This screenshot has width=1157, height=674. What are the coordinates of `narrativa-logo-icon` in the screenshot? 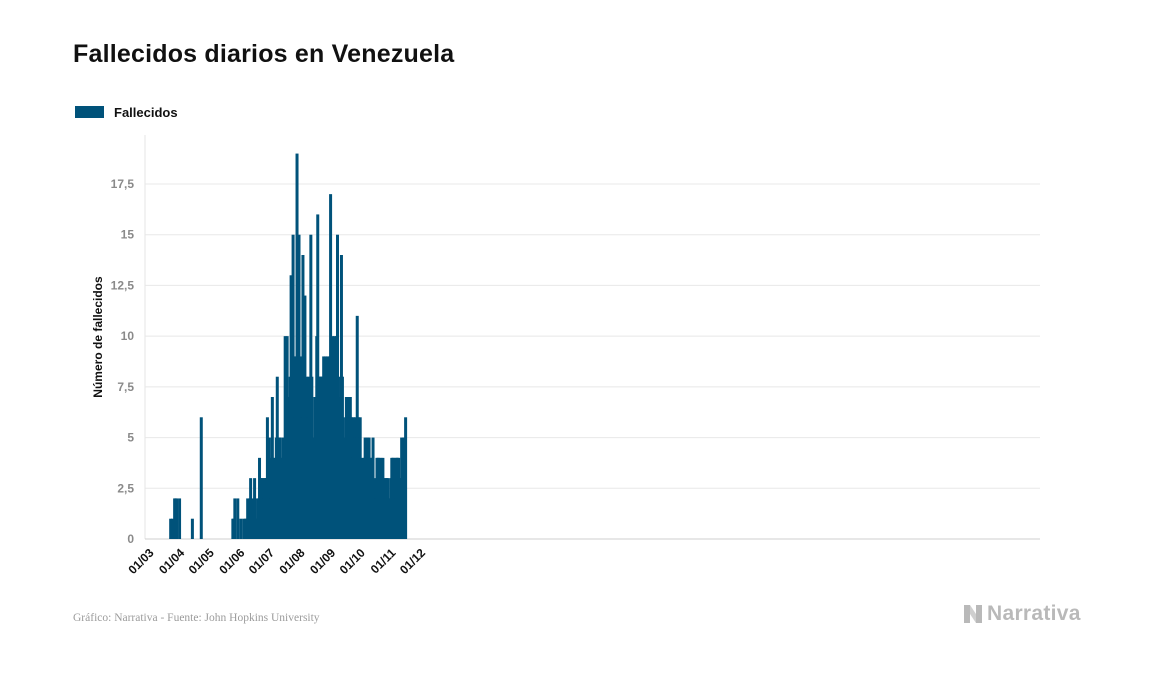 It's located at (973, 614).